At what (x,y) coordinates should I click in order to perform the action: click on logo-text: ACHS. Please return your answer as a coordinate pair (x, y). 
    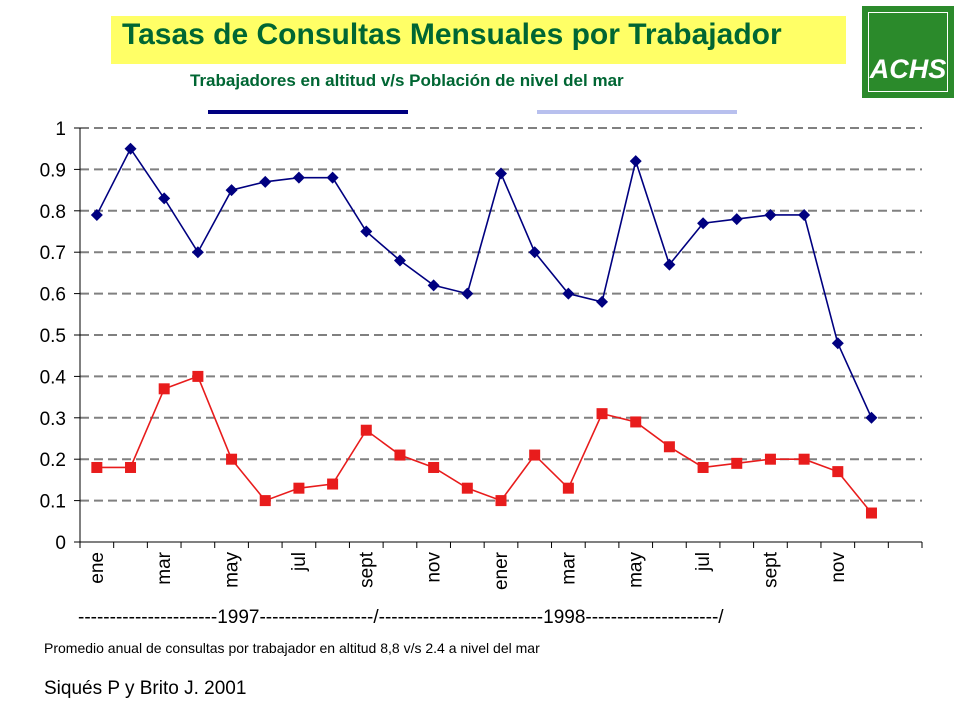
    Looking at the image, I should click on (908, 69).